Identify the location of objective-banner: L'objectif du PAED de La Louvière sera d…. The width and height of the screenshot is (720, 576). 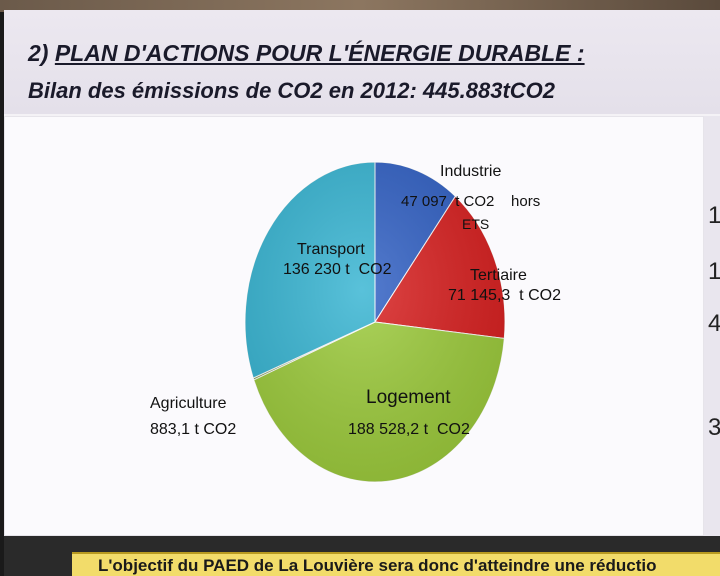
(396, 564).